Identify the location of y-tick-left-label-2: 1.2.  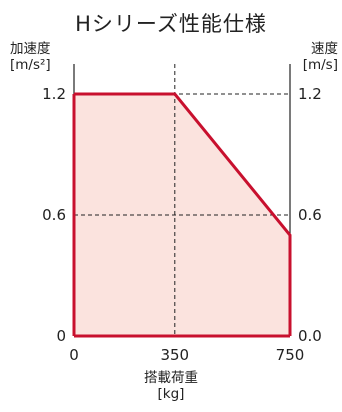
(54, 94).